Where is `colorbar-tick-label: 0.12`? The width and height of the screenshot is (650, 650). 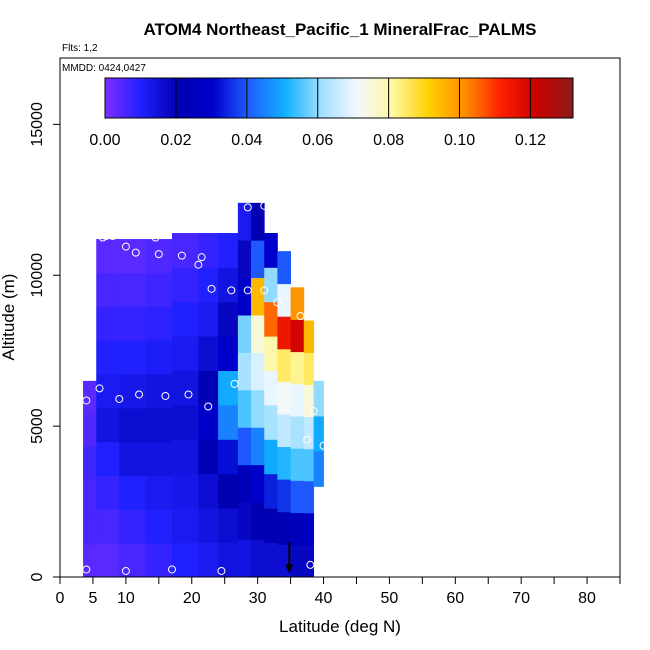 colorbar-tick-label: 0.12 is located at coordinates (530, 140).